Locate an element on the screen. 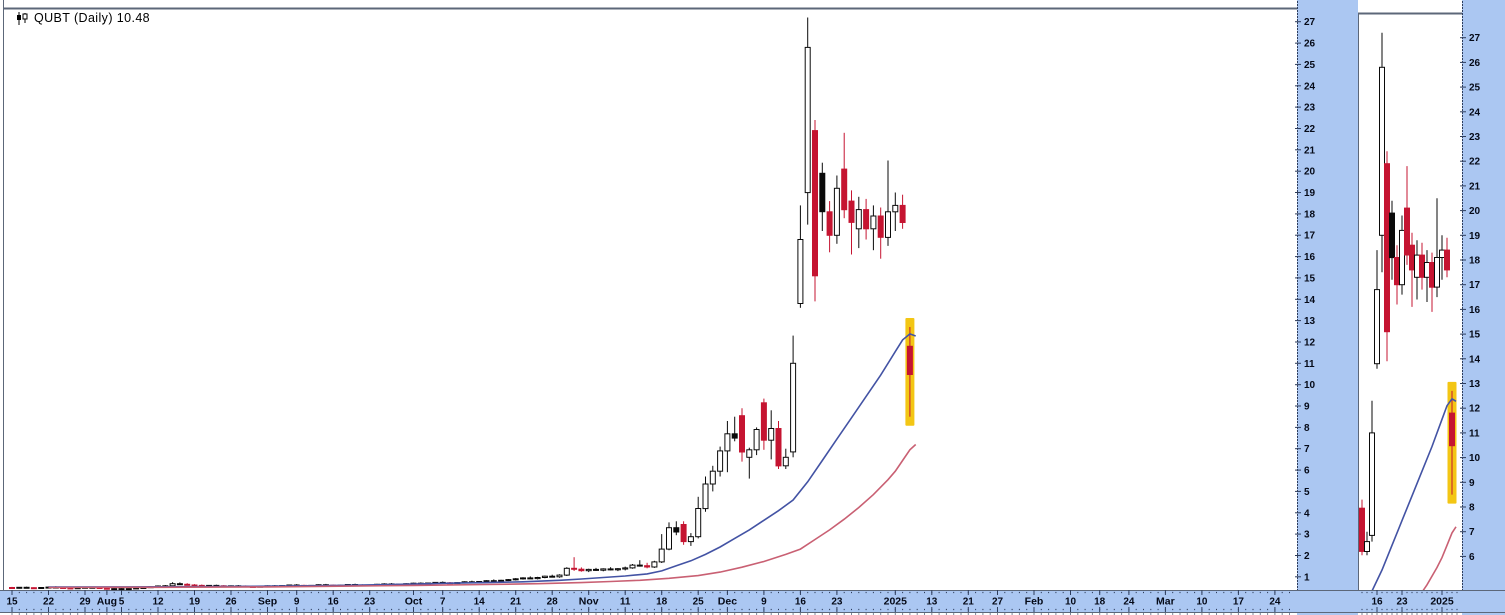  svg-text: Dec is located at coordinates (727, 602).